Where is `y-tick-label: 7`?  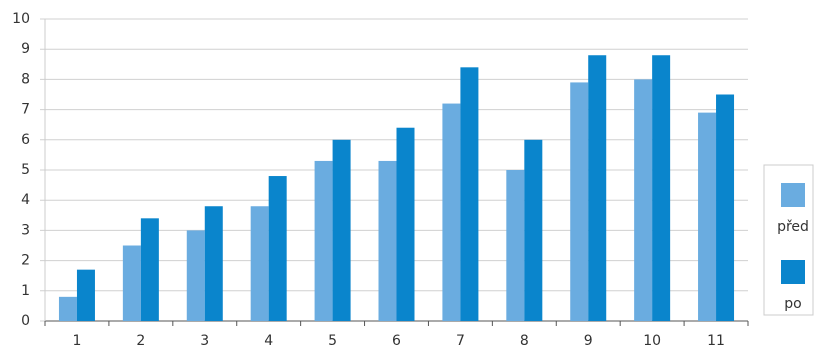
y-tick-label: 7 is located at coordinates (25, 110).